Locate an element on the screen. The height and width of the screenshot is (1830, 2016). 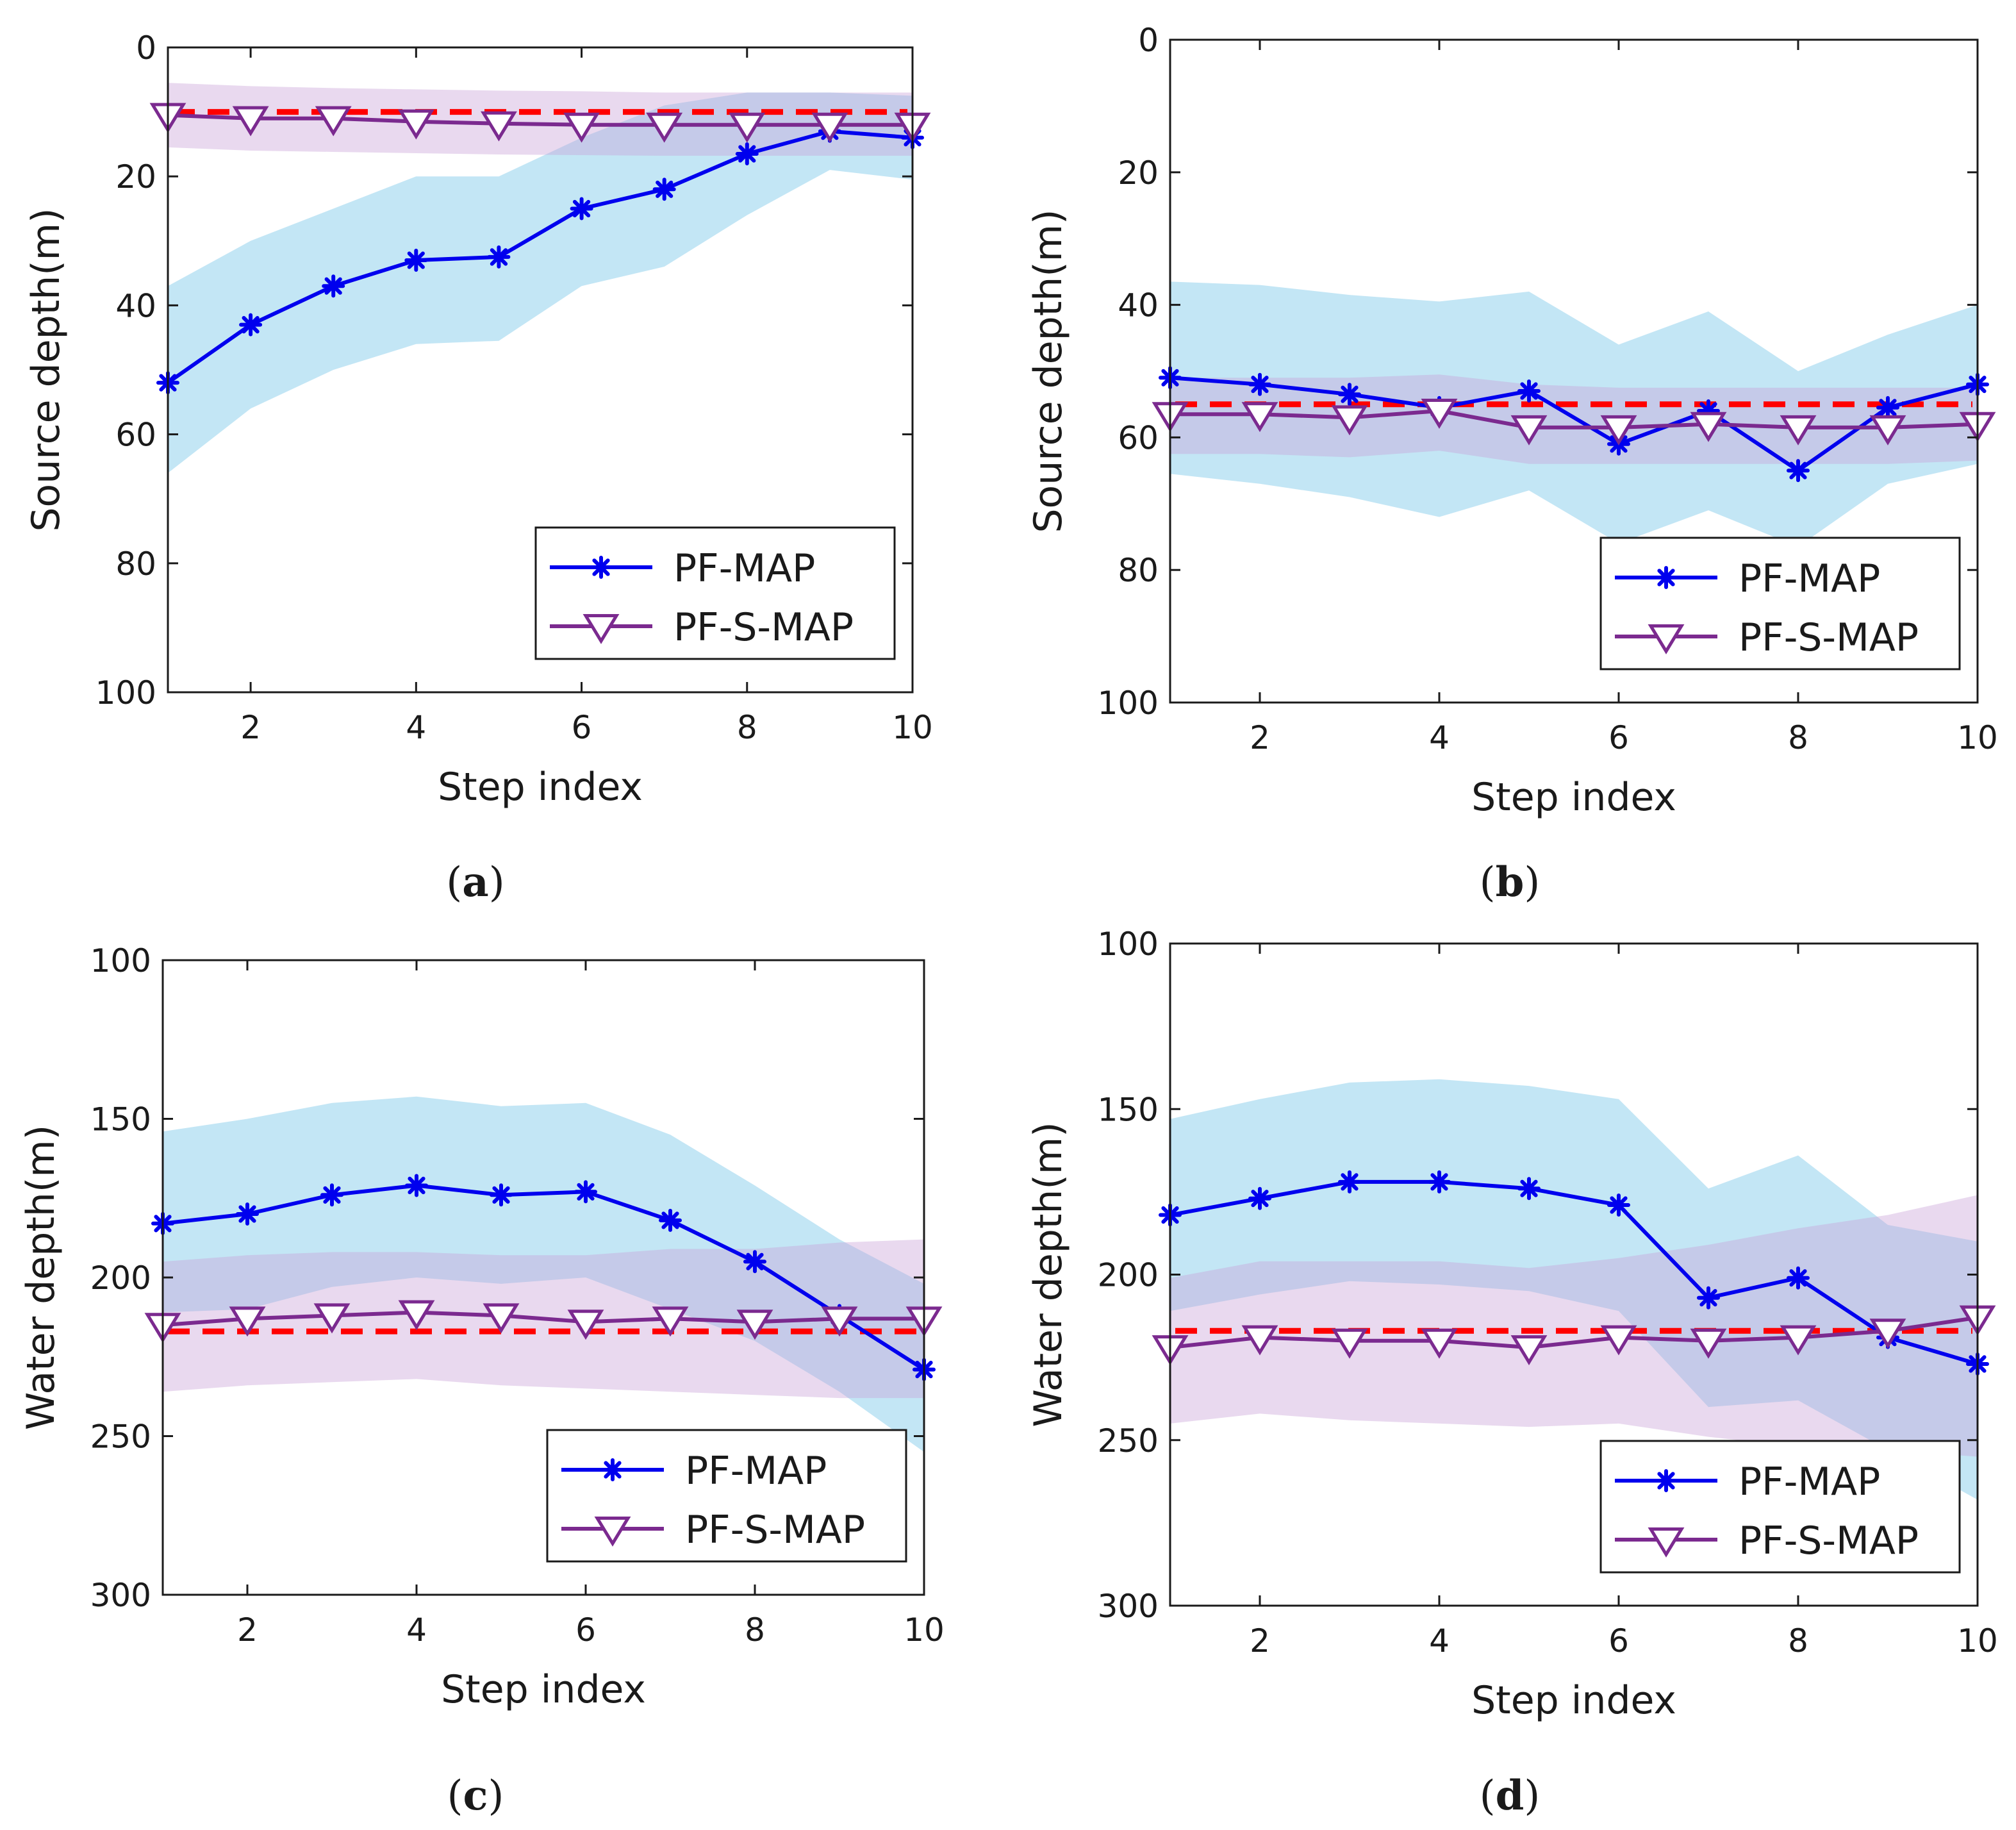
y-axis-label: Source depth(m) is located at coordinates (47, 370).